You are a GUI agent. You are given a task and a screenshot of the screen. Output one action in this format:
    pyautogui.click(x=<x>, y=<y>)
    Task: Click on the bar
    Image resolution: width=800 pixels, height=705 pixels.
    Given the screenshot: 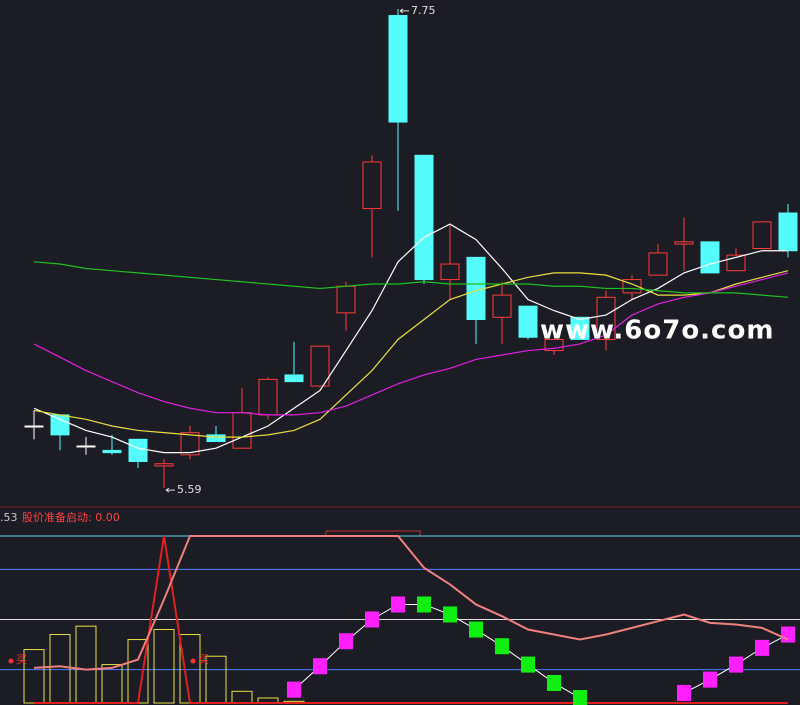 What is the action you would take?
    pyautogui.click(x=164, y=666)
    